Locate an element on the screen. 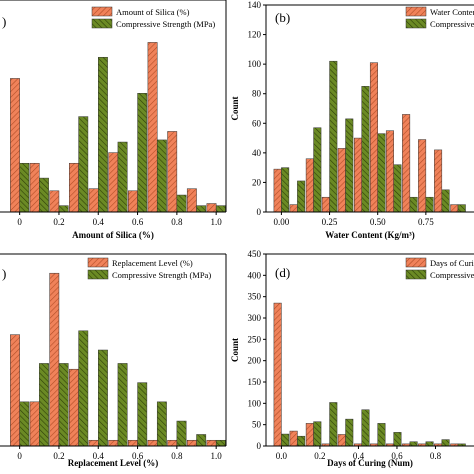  x-axis-label: Replacement Level (%) is located at coordinates (113, 463).